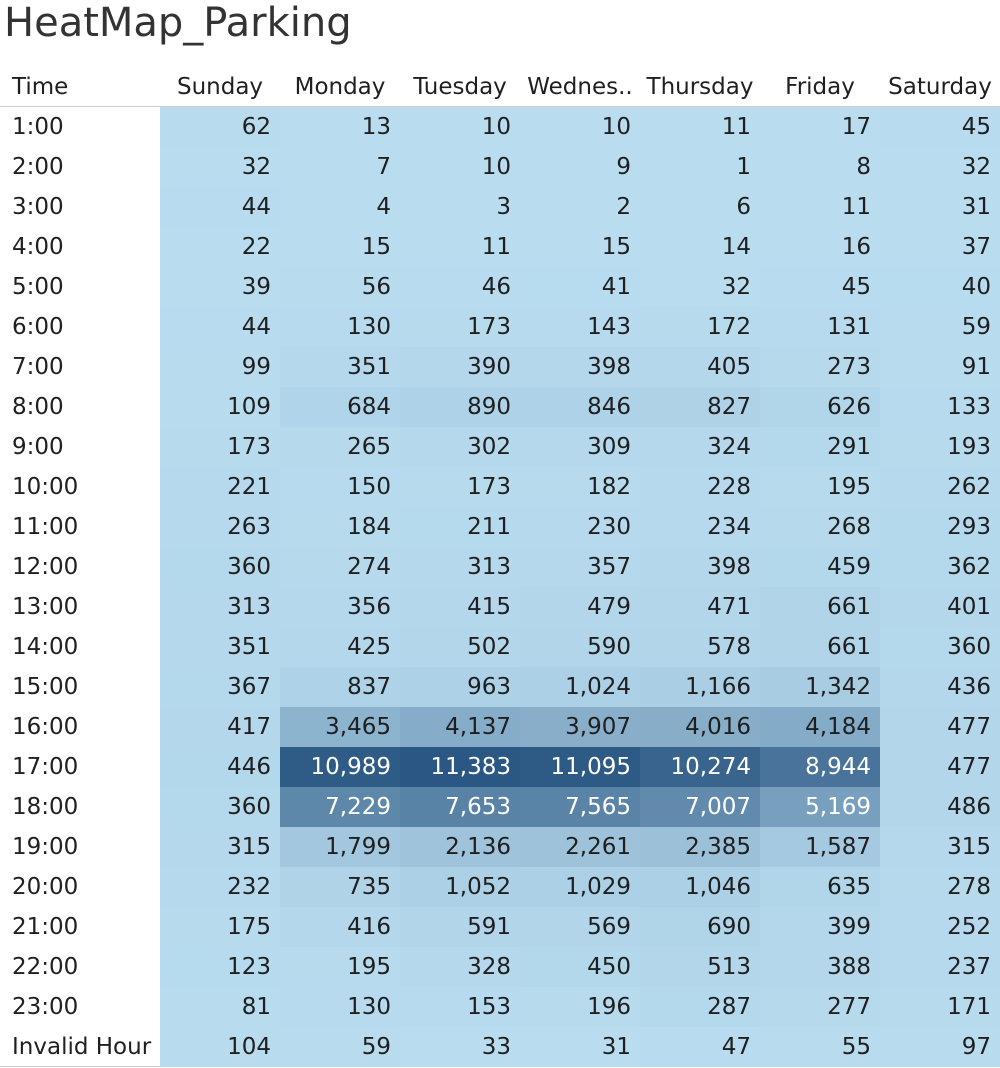  I want to click on column-header: Tuesday, so click(460, 87).